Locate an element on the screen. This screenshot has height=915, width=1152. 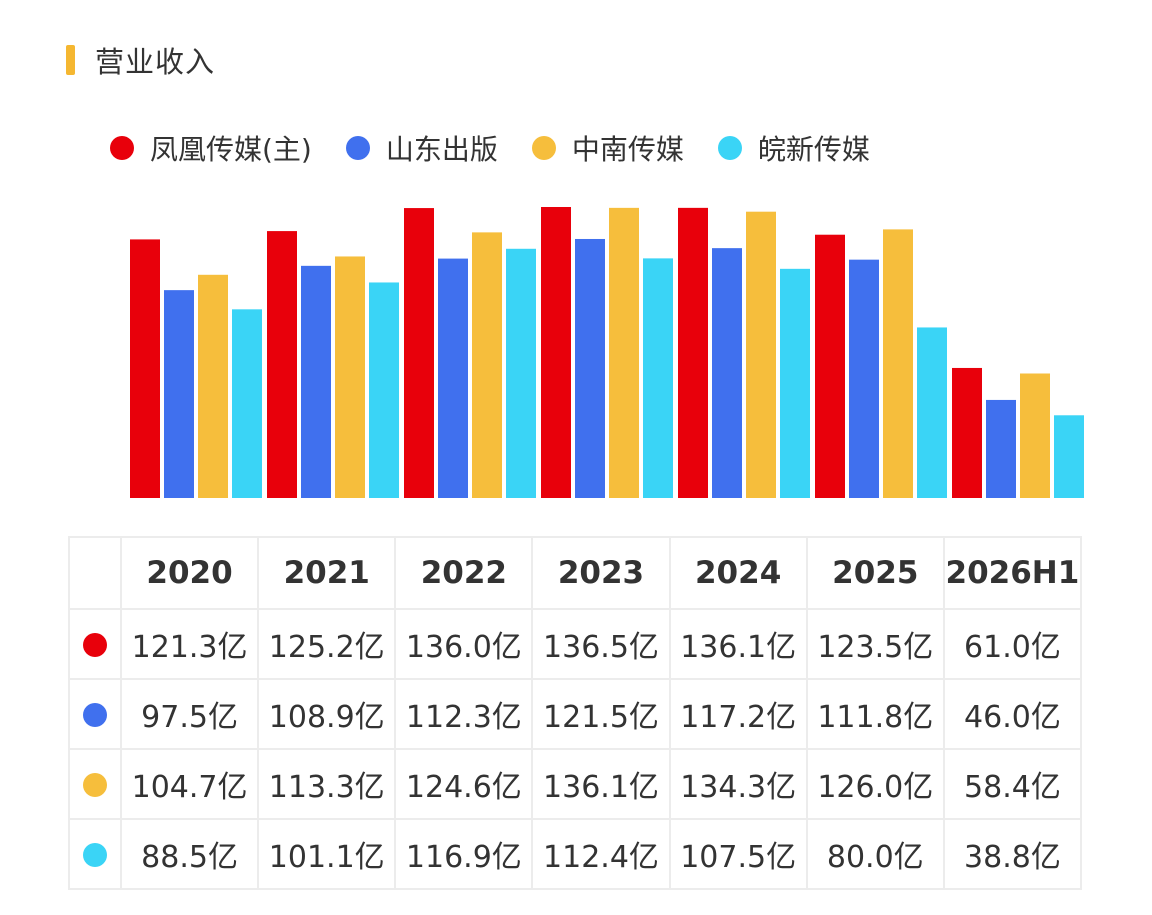
bar-zhongnan-2020 is located at coordinates (213, 386).